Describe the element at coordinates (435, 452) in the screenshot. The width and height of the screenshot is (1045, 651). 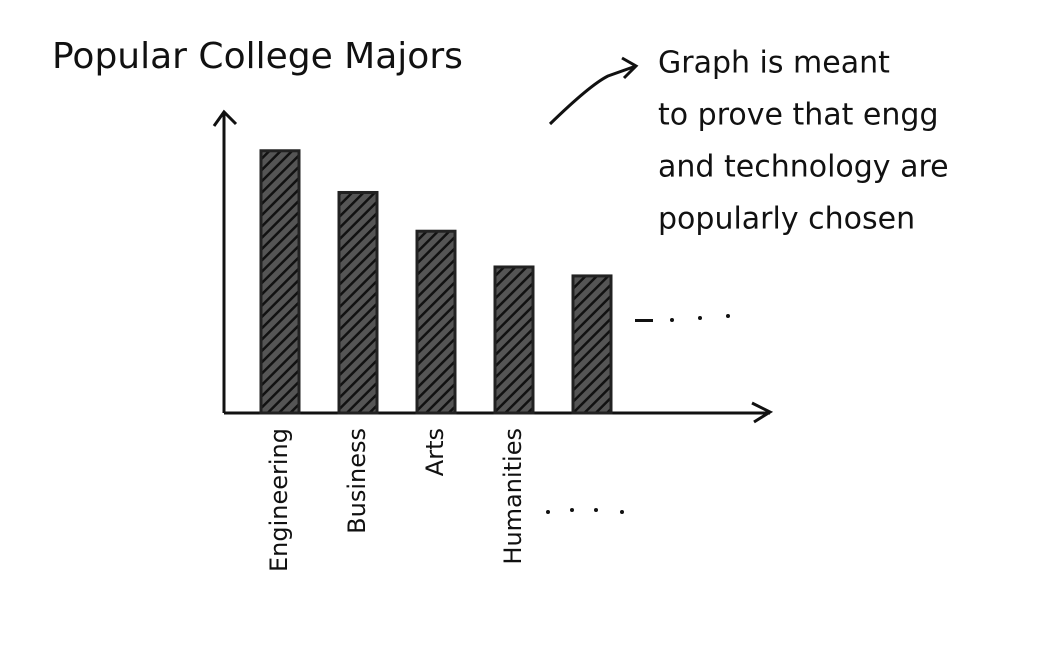
I see `x-tick-label: Arts` at that location.